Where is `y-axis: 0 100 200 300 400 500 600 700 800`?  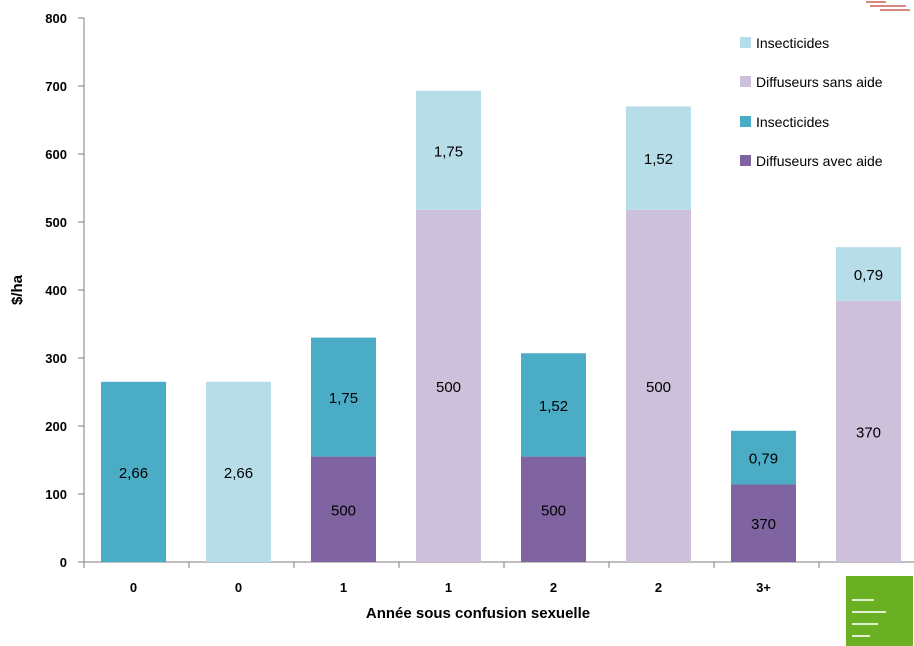
y-axis: 0 100 200 300 400 500 600 700 800 is located at coordinates (65, 290).